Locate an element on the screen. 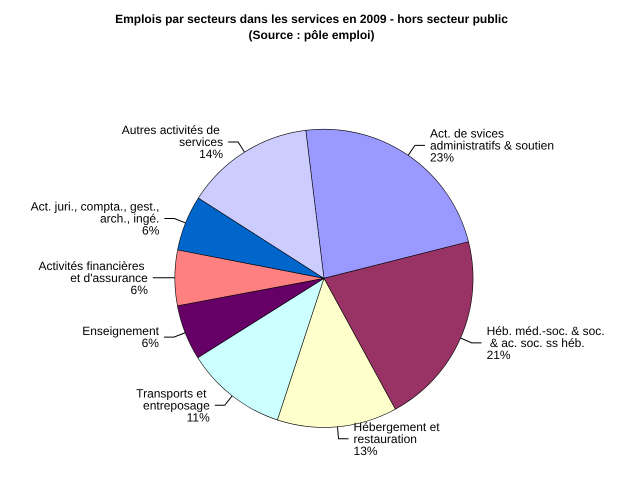  chart-subtitle: (Source : pôle emploi) is located at coordinates (311, 35).